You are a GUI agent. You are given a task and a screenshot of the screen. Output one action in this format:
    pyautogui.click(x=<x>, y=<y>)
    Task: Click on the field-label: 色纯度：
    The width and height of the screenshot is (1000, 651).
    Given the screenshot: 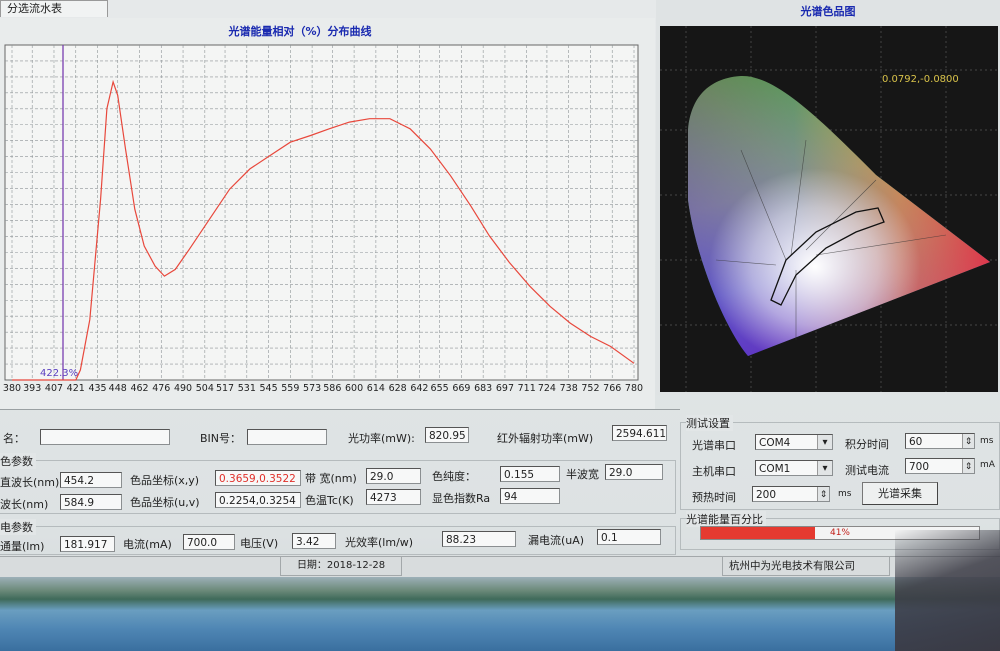 What is the action you would take?
    pyautogui.click(x=454, y=476)
    